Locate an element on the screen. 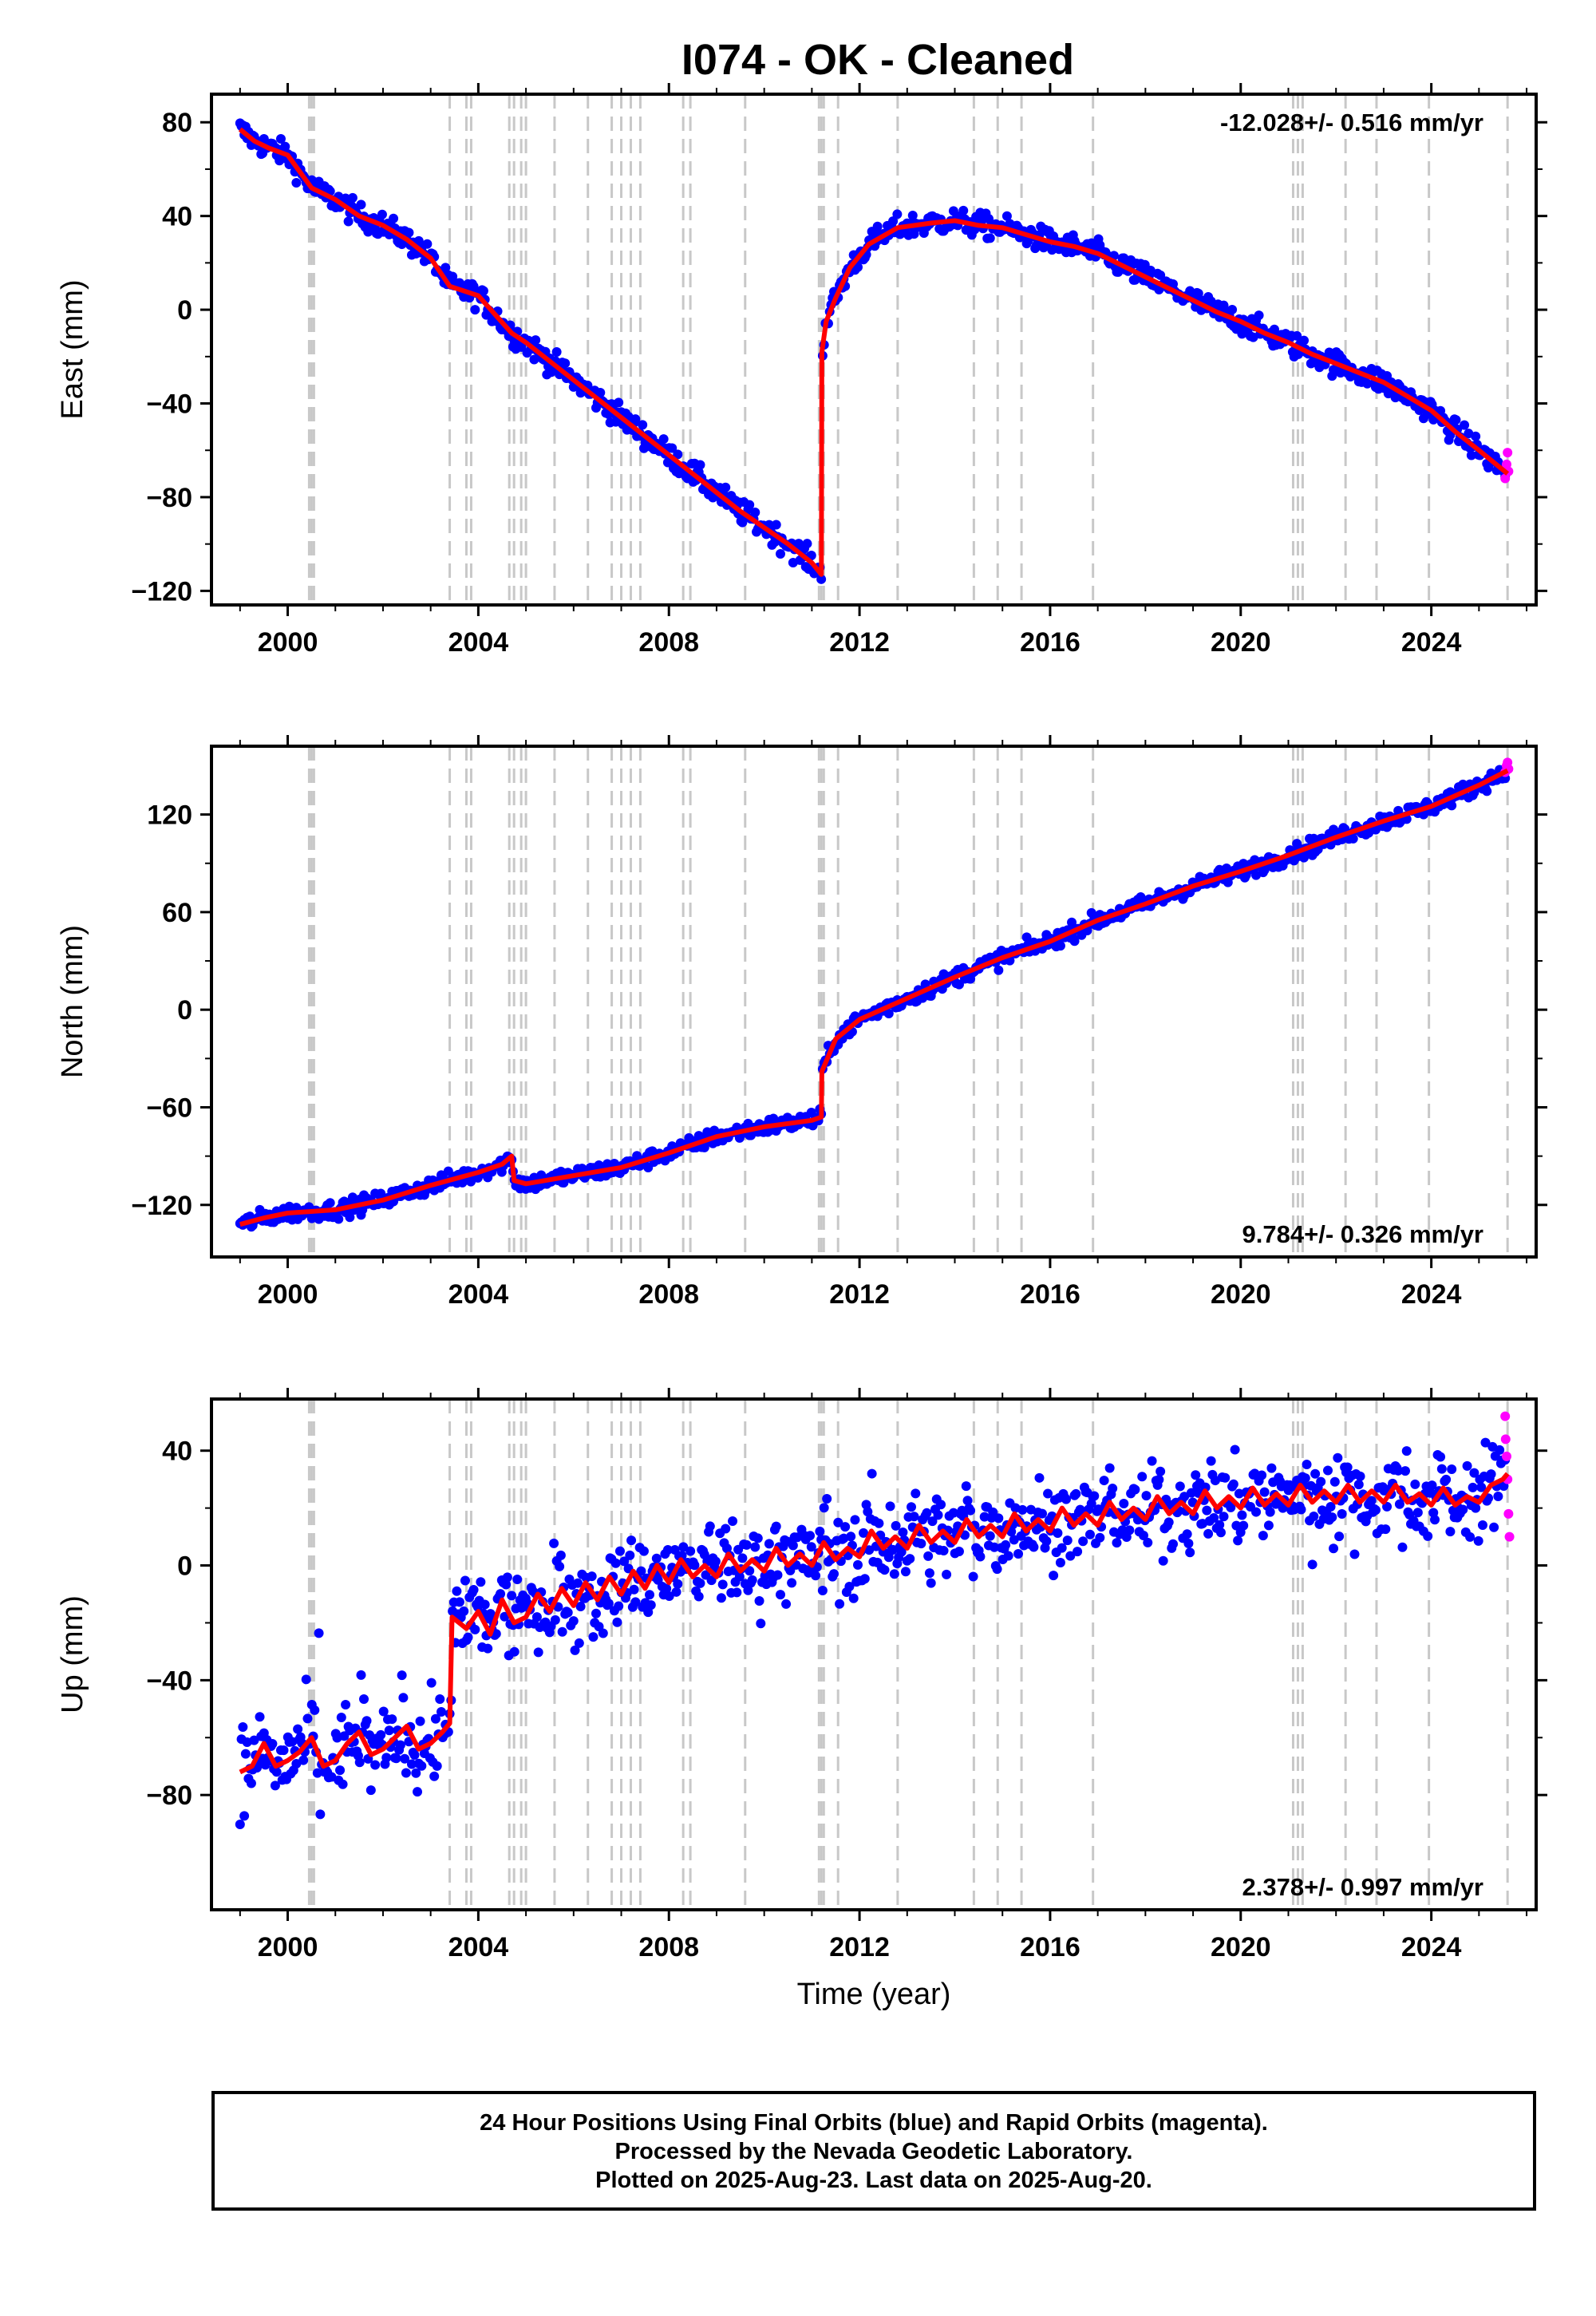 This screenshot has height=2316, width=1596. x-tick-label: 2020 is located at coordinates (1241, 1294).